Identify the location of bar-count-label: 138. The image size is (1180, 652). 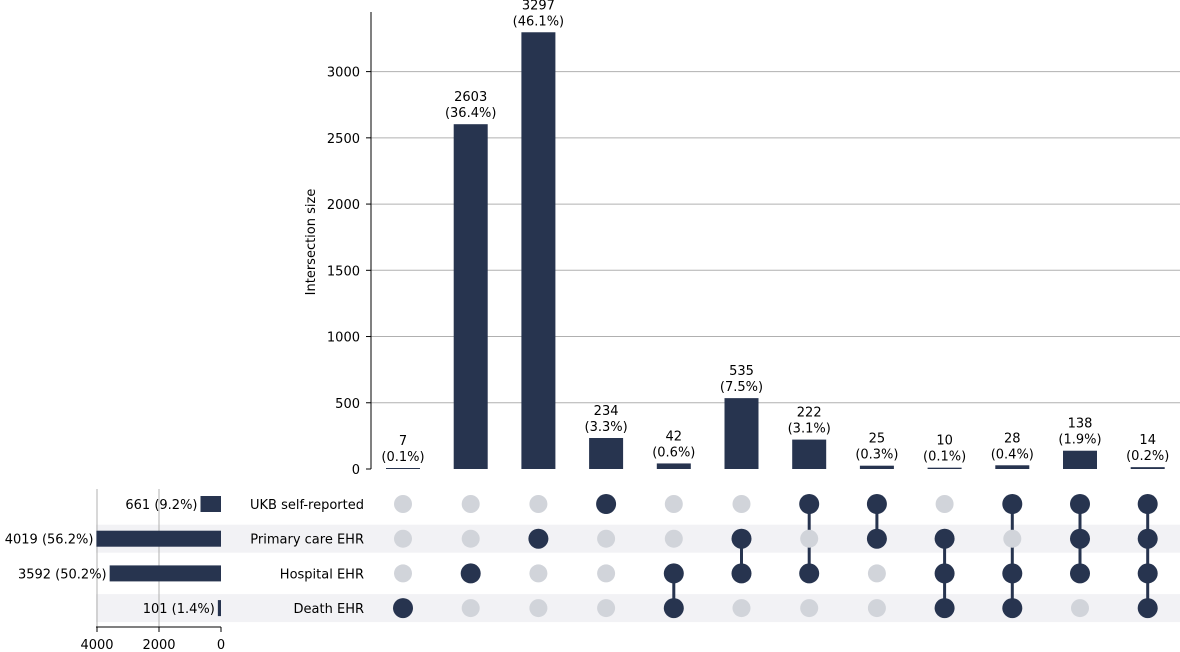
(1080, 424).